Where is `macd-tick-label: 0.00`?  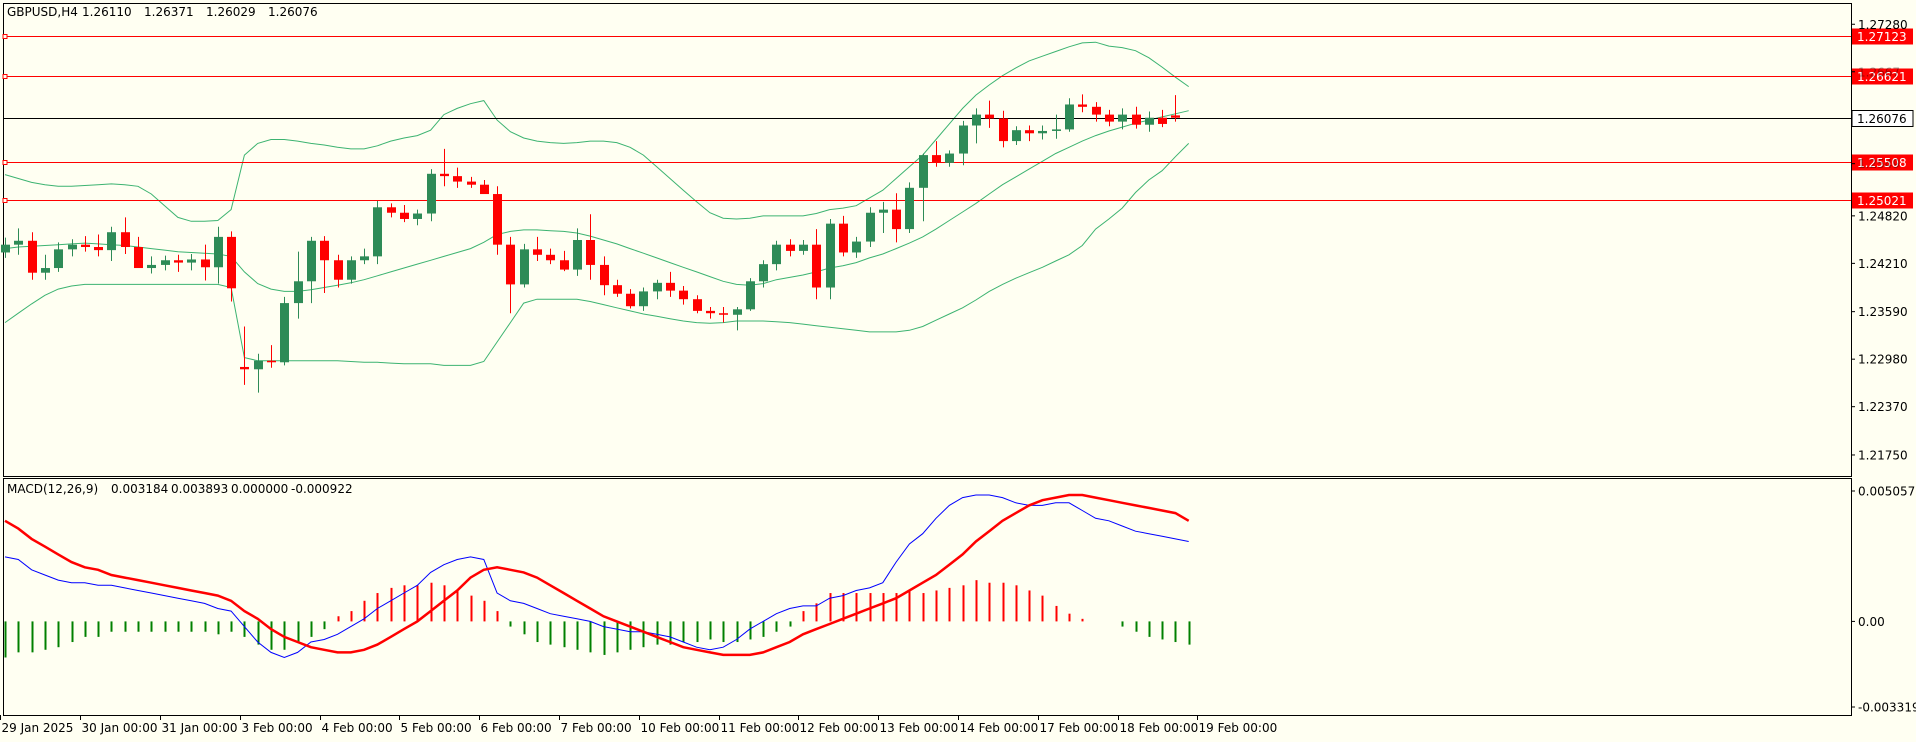
macd-tick-label: 0.00 is located at coordinates (1871, 622).